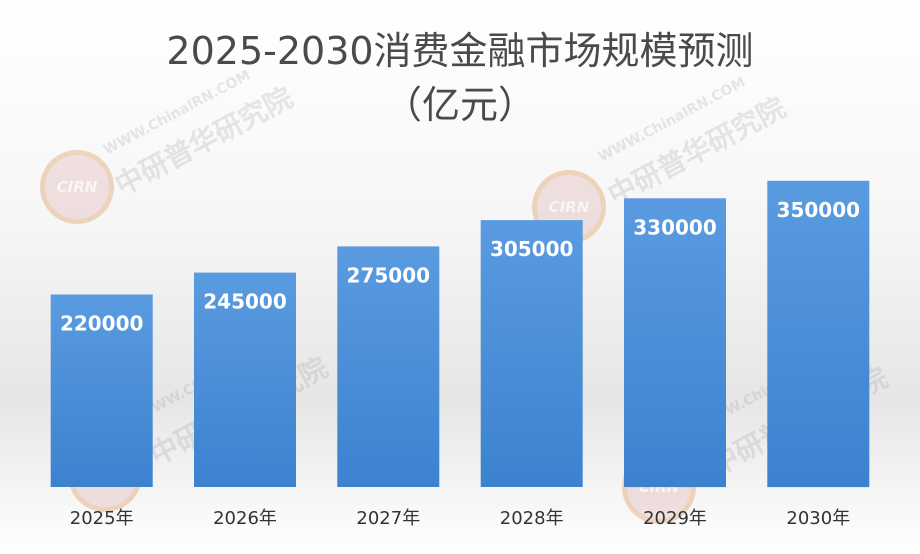  What do you see at coordinates (532, 518) in the screenshot?
I see `x-tick-label: 2028年` at bounding box center [532, 518].